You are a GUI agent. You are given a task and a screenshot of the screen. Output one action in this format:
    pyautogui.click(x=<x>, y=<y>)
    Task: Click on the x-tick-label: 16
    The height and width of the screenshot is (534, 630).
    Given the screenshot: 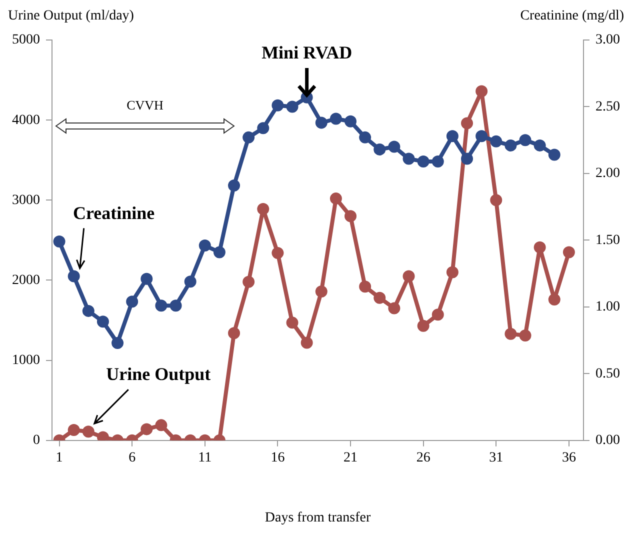 What is the action you would take?
    pyautogui.click(x=277, y=458)
    